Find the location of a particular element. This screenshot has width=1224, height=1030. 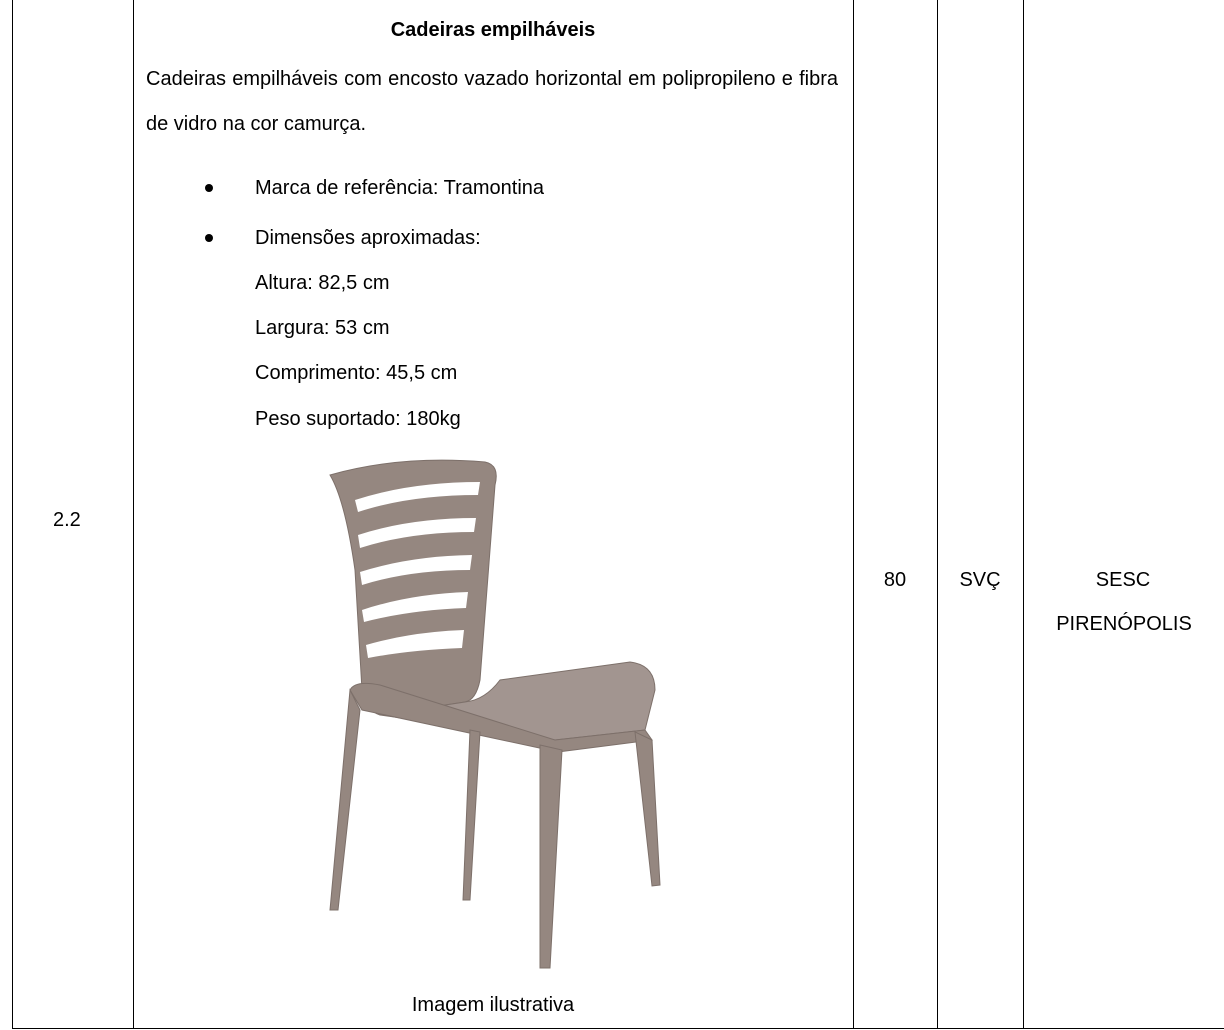

dimension: Largura: 53 cm is located at coordinates (322, 328).